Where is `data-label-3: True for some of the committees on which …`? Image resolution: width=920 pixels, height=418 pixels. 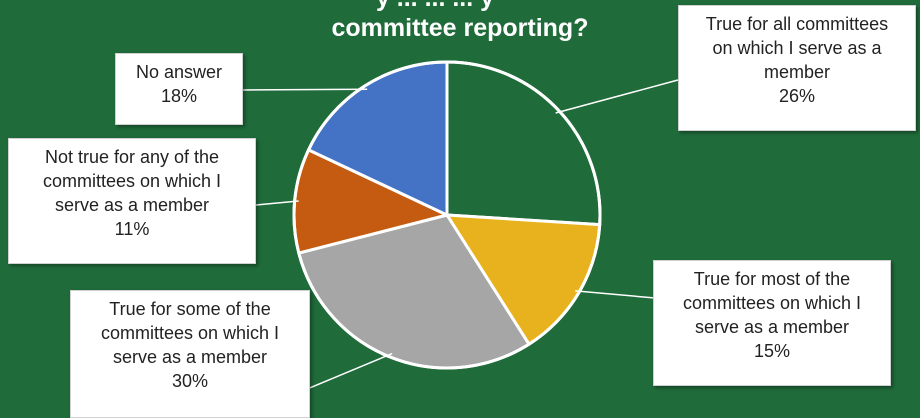 data-label-3: True for some of the committees on which … is located at coordinates (190, 354).